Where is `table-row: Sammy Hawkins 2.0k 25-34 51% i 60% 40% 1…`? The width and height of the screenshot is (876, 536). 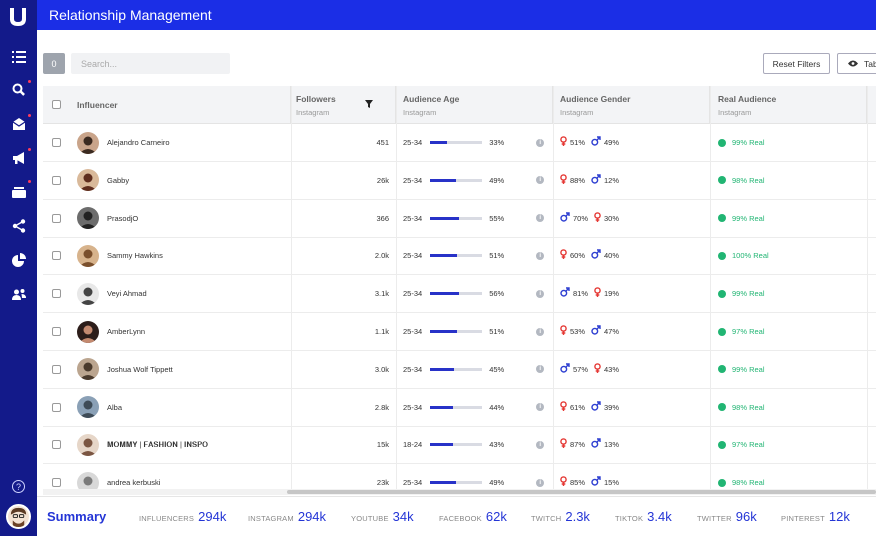
table-row: Sammy Hawkins 2.0k 25-34 51% i 60% 40% 1… is located at coordinates (459, 256).